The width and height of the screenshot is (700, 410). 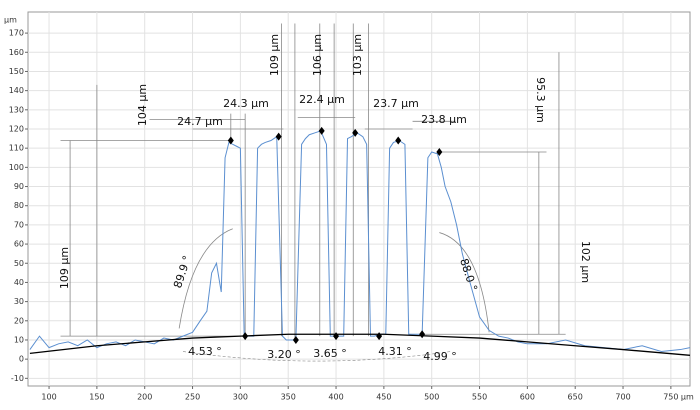 I want to click on x-tick-label: 600, so click(x=527, y=397).